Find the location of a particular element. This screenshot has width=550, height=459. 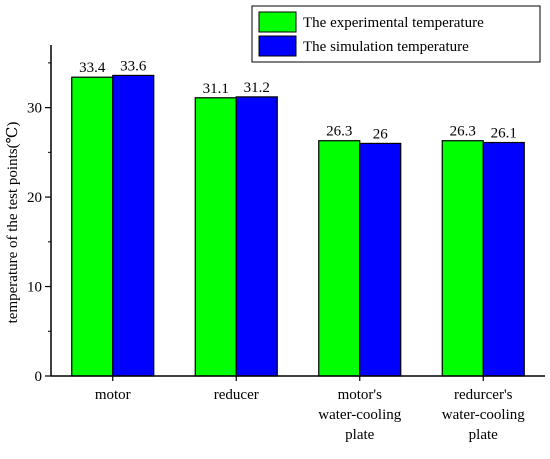

y-tick-label: 20 is located at coordinates (34, 198).